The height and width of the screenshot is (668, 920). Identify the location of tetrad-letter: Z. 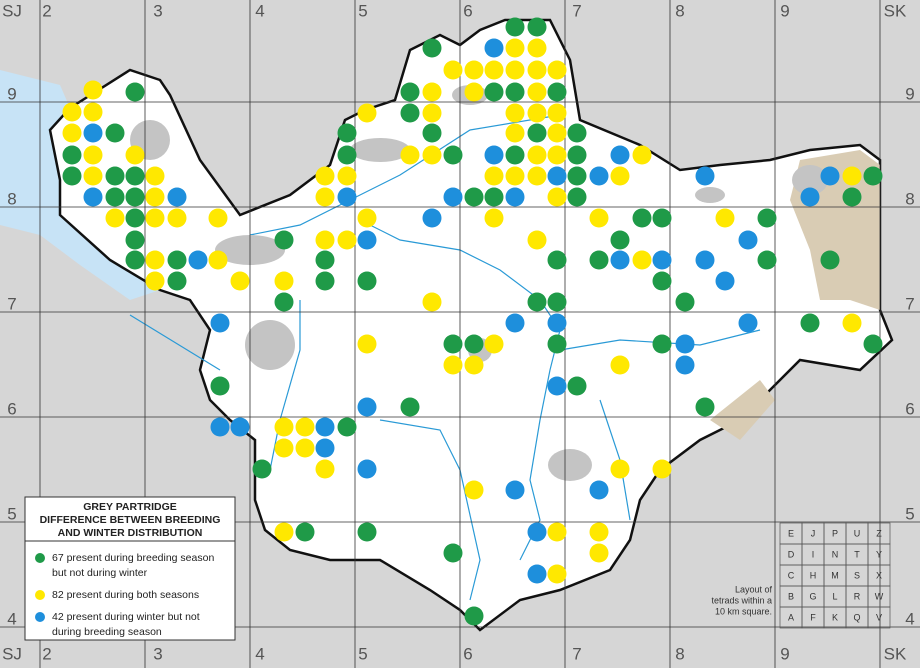
(879, 533).